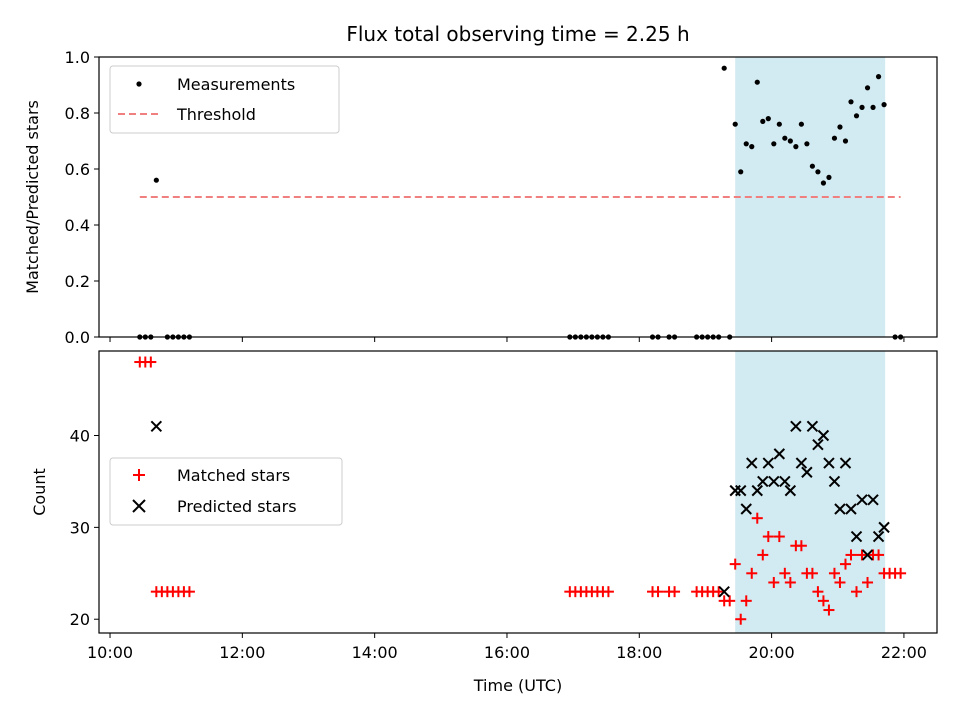 This screenshot has width=960, height=720. What do you see at coordinates (810, 492) in the screenshot?
I see `observing-span-bottom` at bounding box center [810, 492].